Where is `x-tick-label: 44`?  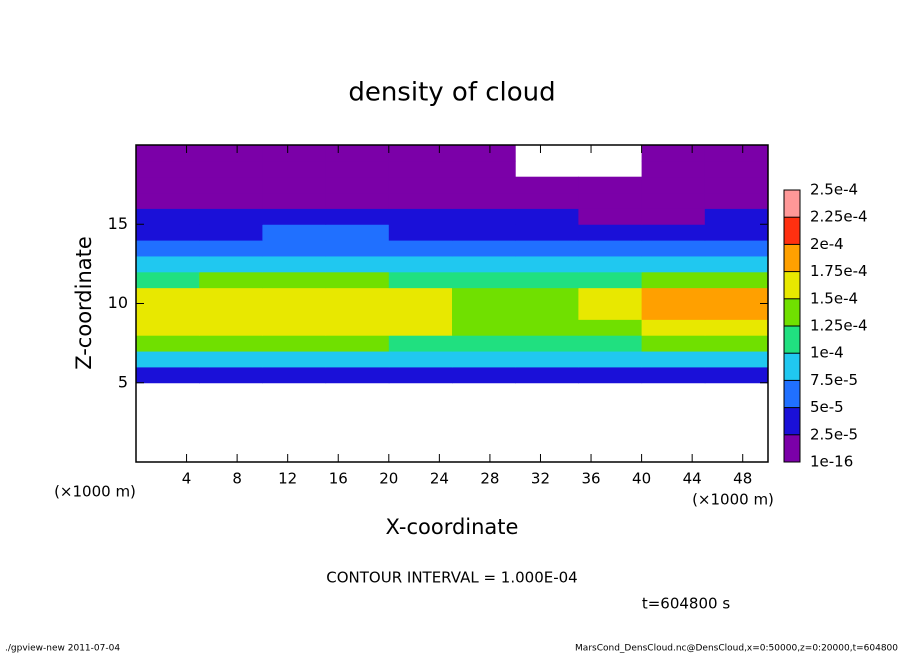
x-tick-label: 44 is located at coordinates (692, 479).